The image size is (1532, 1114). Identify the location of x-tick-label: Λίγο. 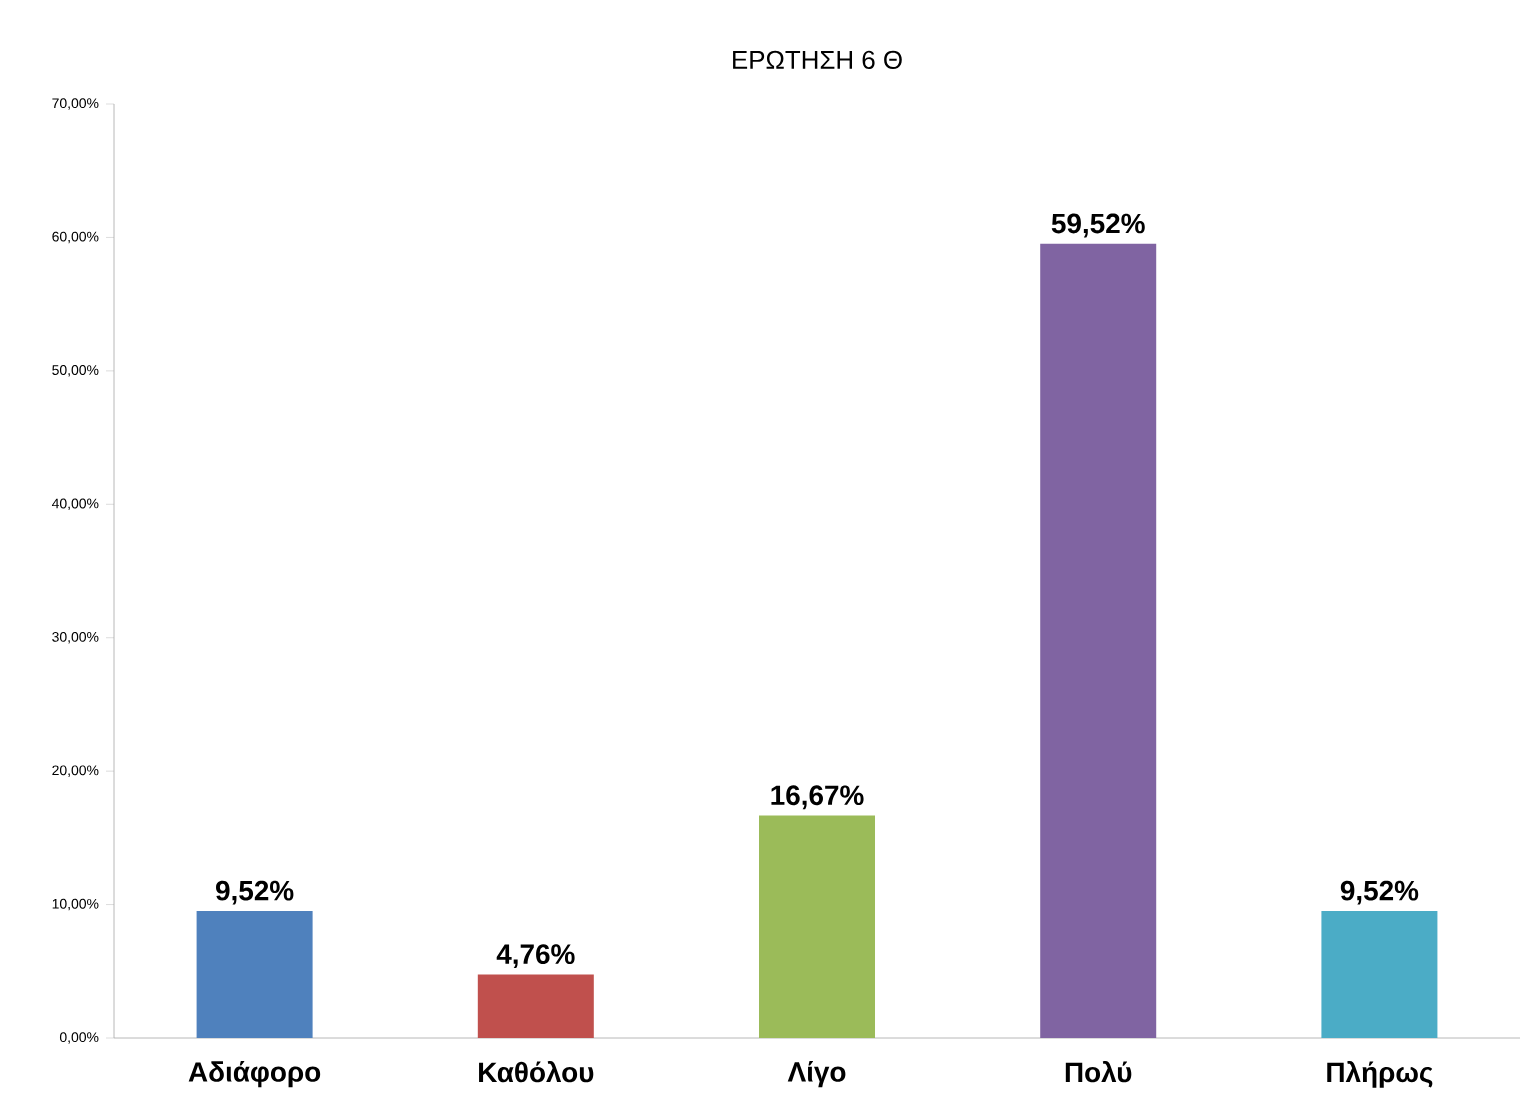
(816, 1074).